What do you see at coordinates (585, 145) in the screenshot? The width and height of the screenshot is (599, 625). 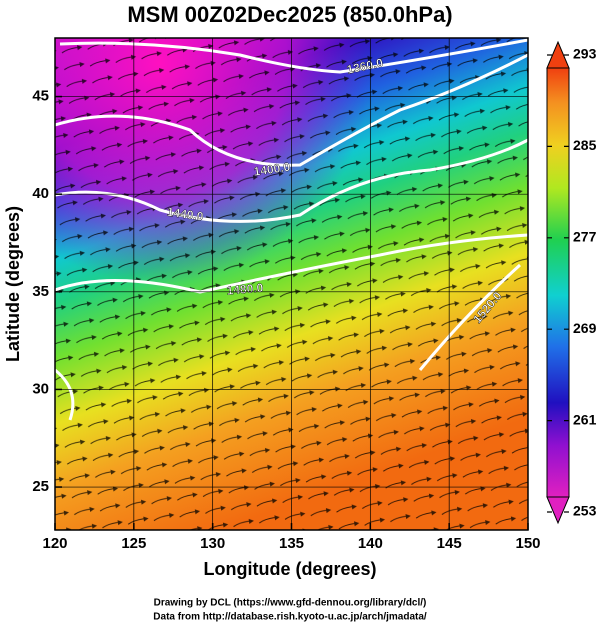 I see `colorbar-tick-label: 285` at bounding box center [585, 145].